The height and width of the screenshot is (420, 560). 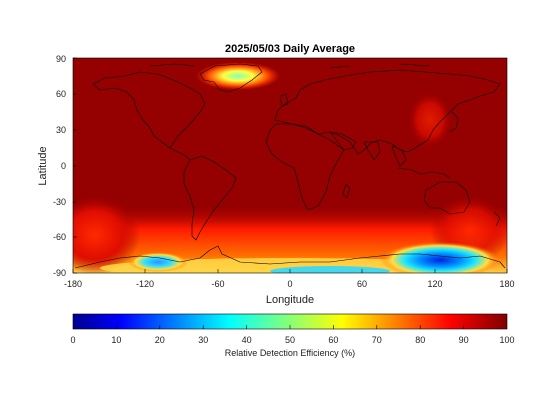 I want to click on india-coast, so click(x=372, y=151).